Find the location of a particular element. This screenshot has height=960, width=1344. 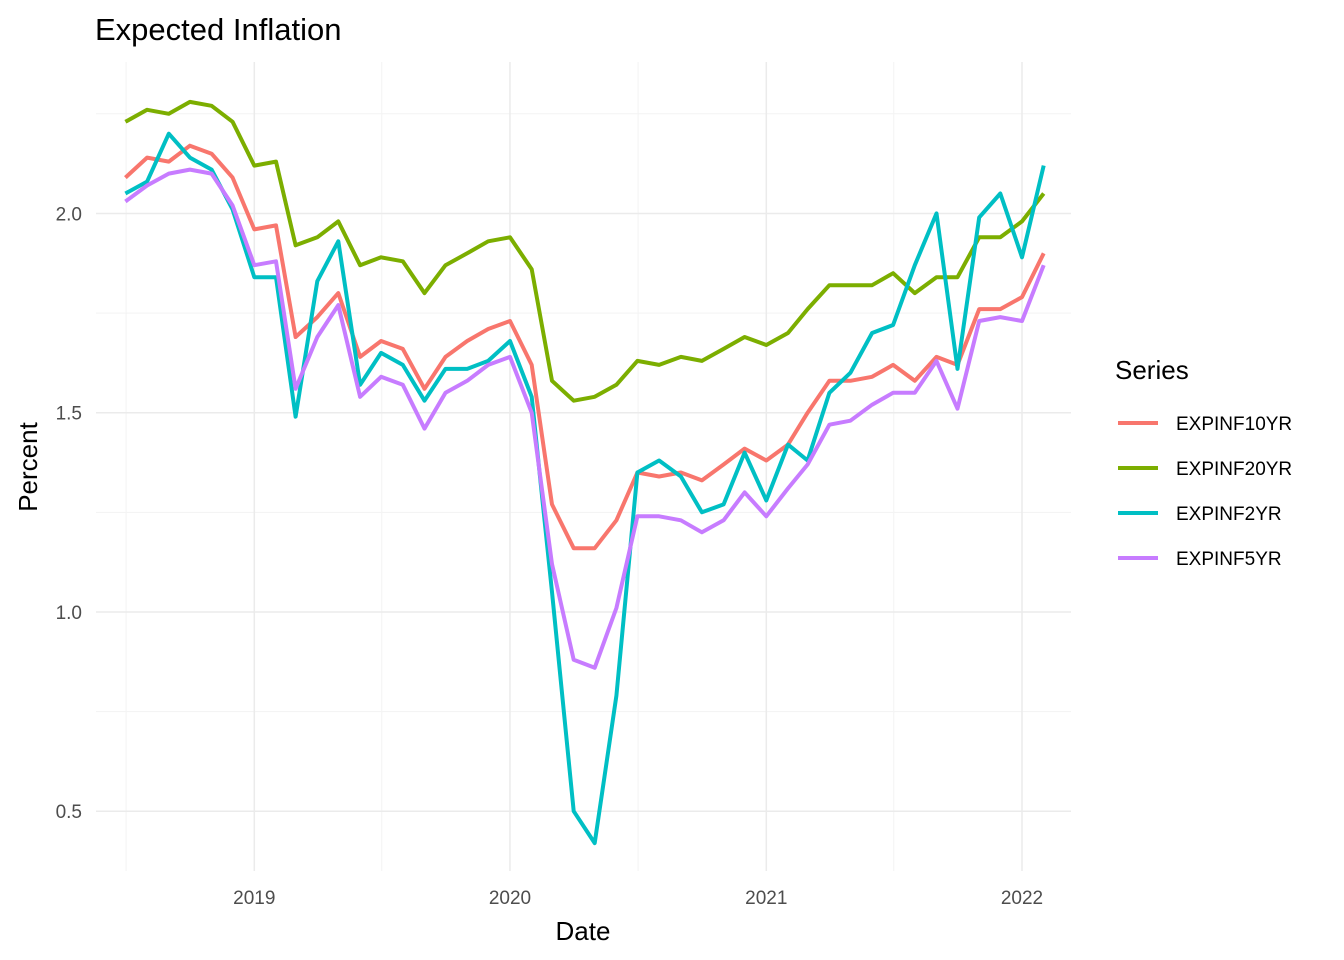

legend-label: EXPINF5YR is located at coordinates (1229, 559).